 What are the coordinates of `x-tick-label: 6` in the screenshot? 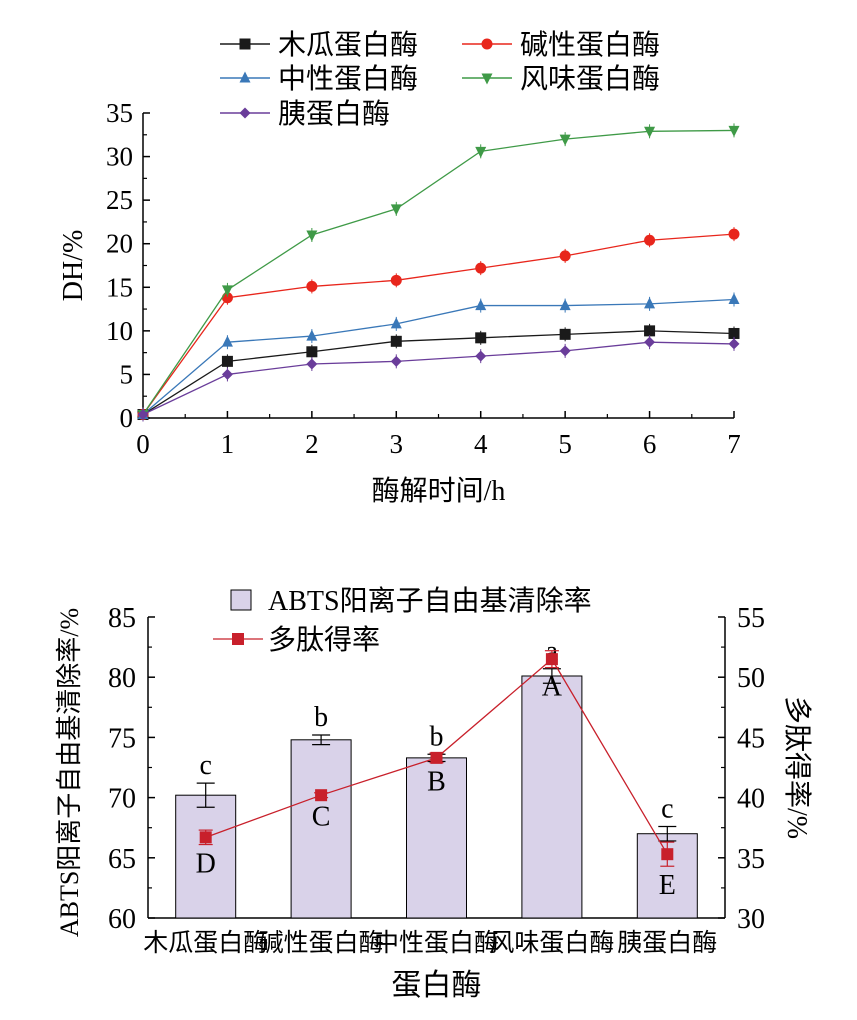 It's located at (650, 444).